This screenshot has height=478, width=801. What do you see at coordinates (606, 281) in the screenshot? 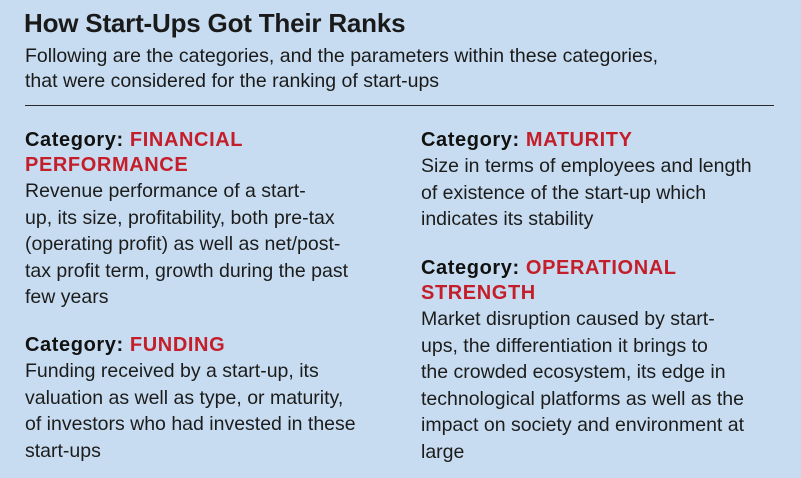
I see `category-heading: Category: OPERATIONAL STRENGTH` at bounding box center [606, 281].